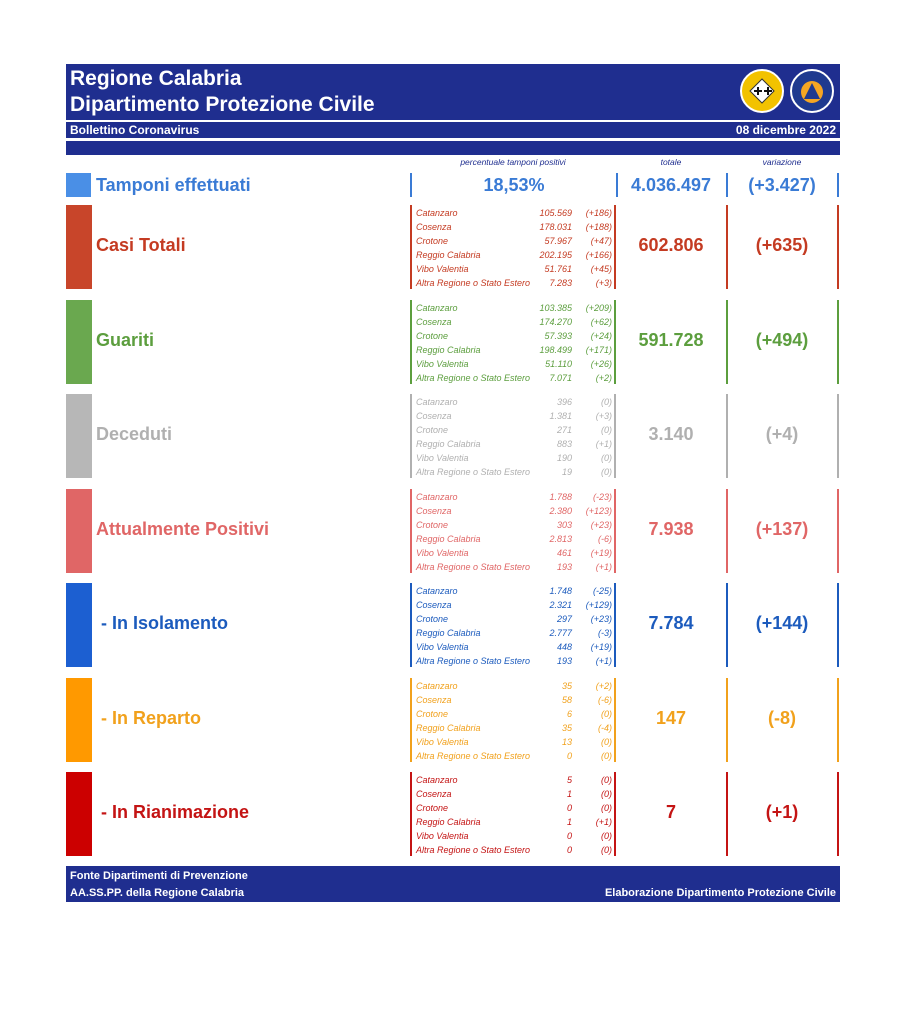 This screenshot has height=1024, width=909. Describe the element at coordinates (555, 255) in the screenshot. I see `province-value: 202.195` at that location.